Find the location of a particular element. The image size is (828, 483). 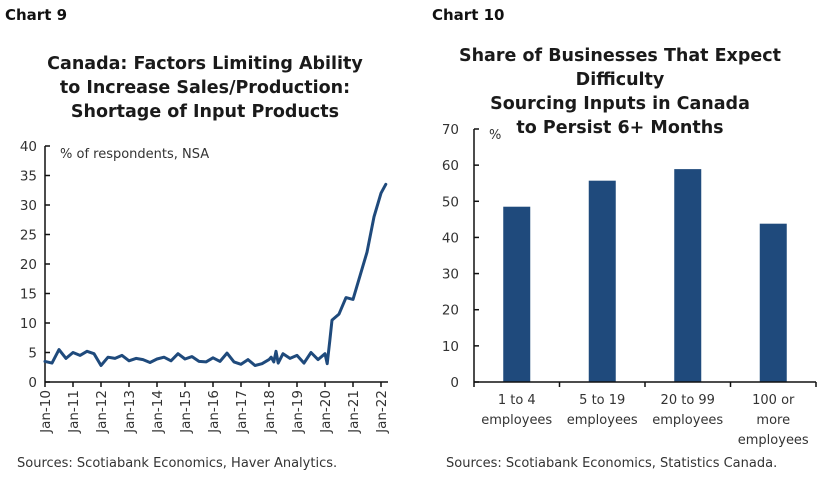

category-label: more is located at coordinates (773, 420).